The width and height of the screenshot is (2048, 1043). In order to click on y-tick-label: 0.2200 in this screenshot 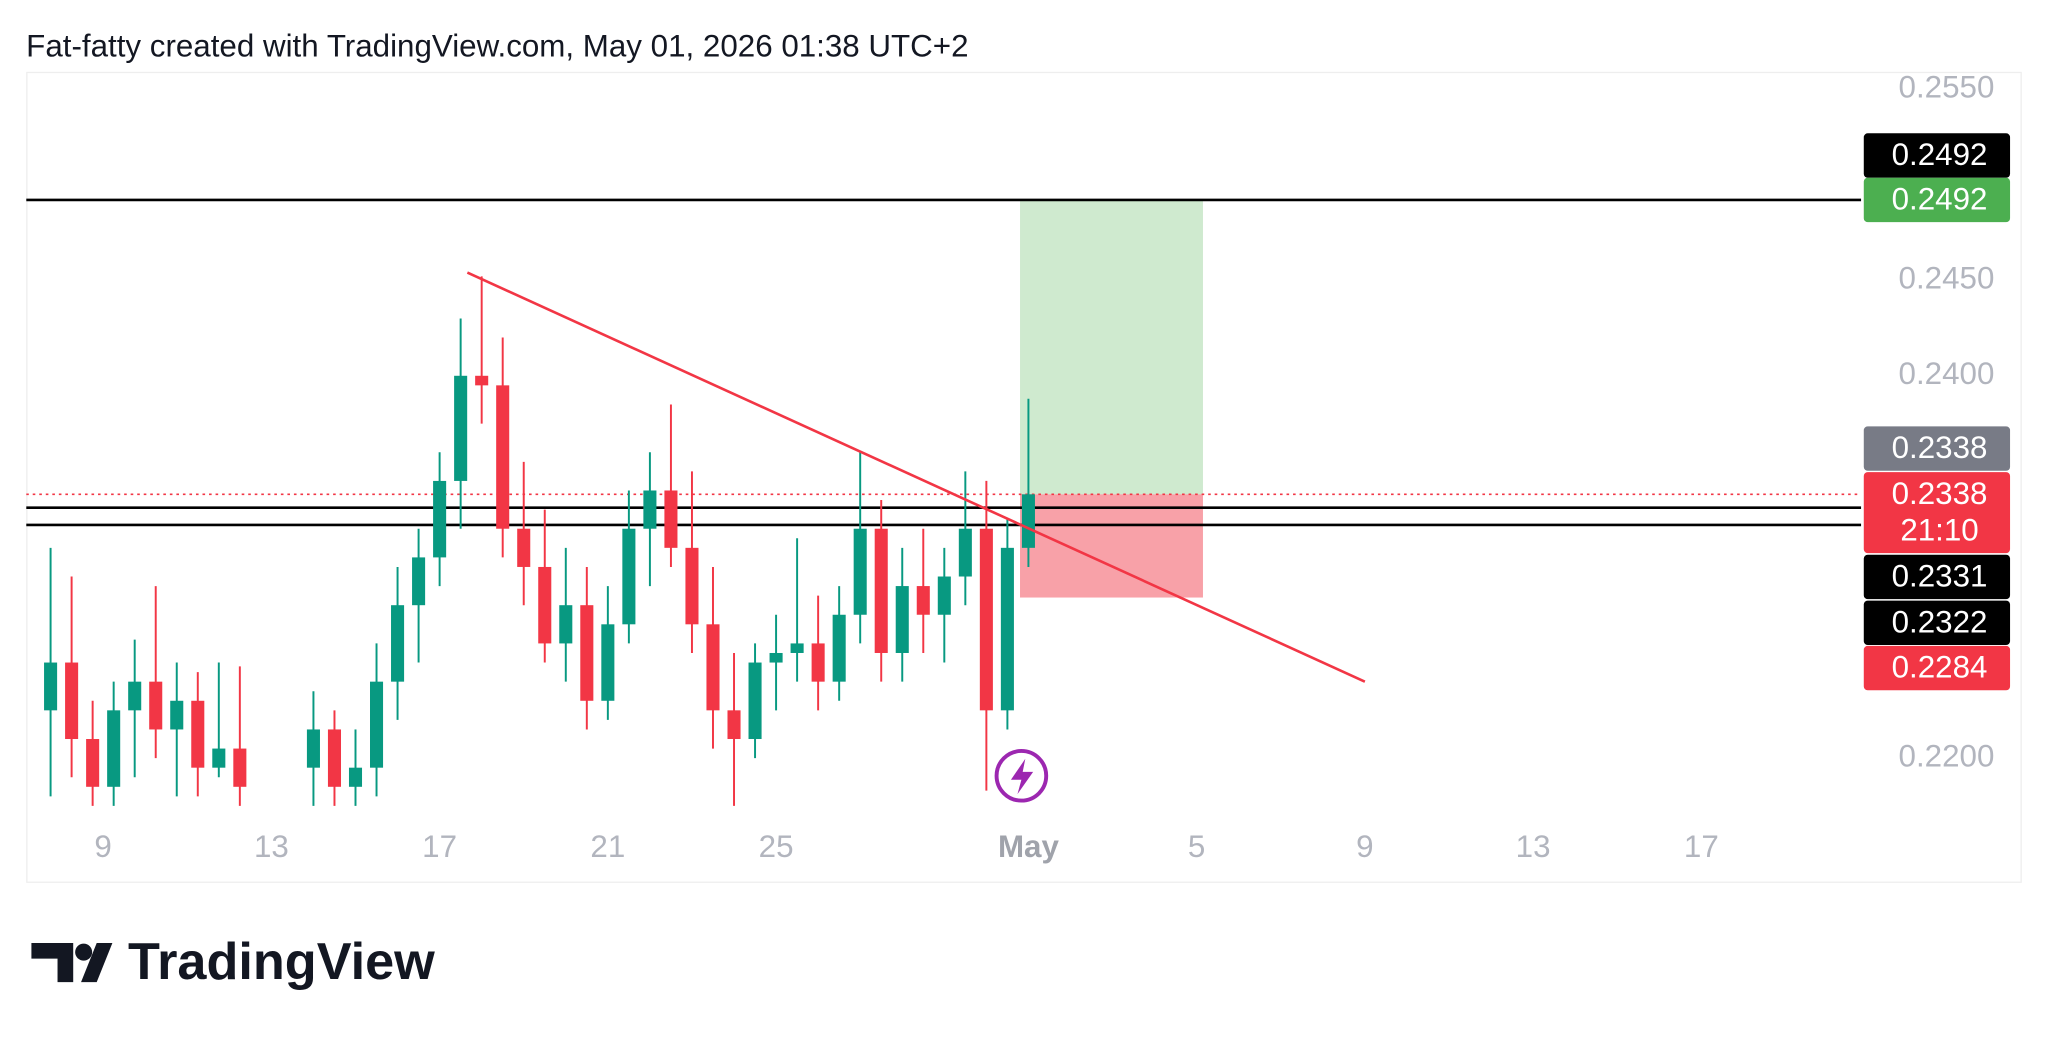, I will do `click(1947, 755)`.